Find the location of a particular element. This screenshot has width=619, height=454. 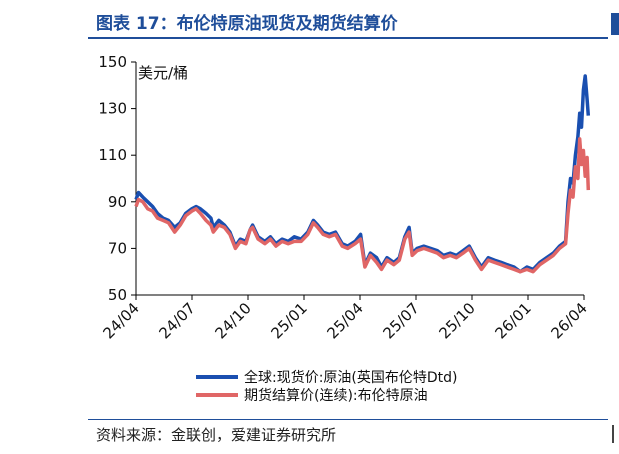

legend-label: 期货结算价(连续):布伦特原油 is located at coordinates (336, 395).